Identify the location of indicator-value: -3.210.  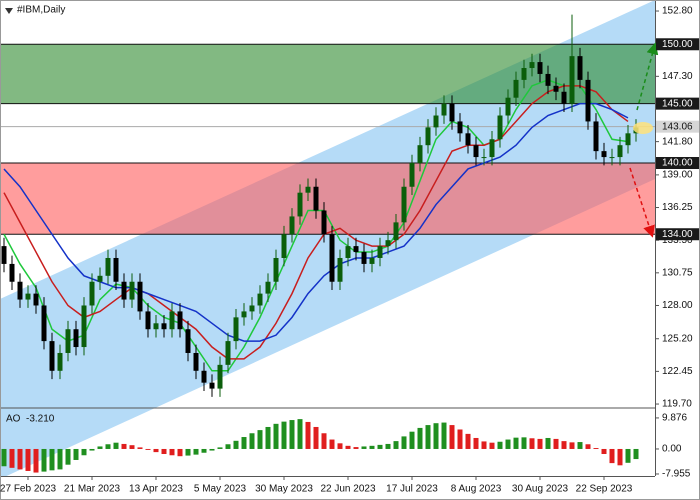
(40, 419).